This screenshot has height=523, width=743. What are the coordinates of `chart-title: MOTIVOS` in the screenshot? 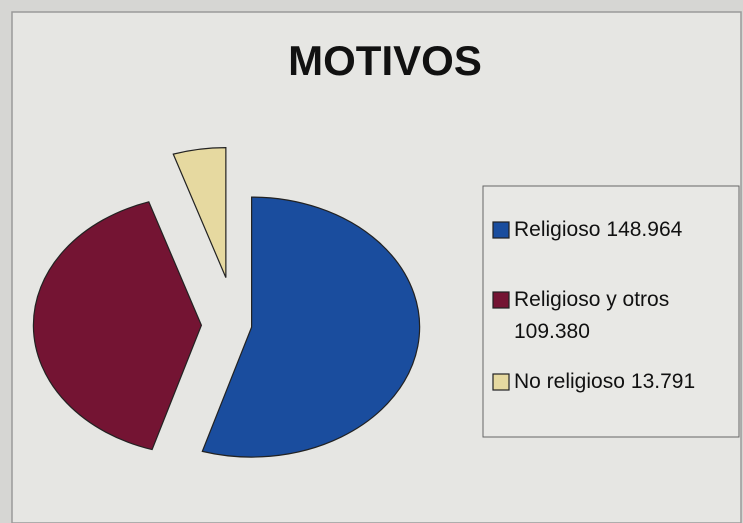 It's located at (385, 60).